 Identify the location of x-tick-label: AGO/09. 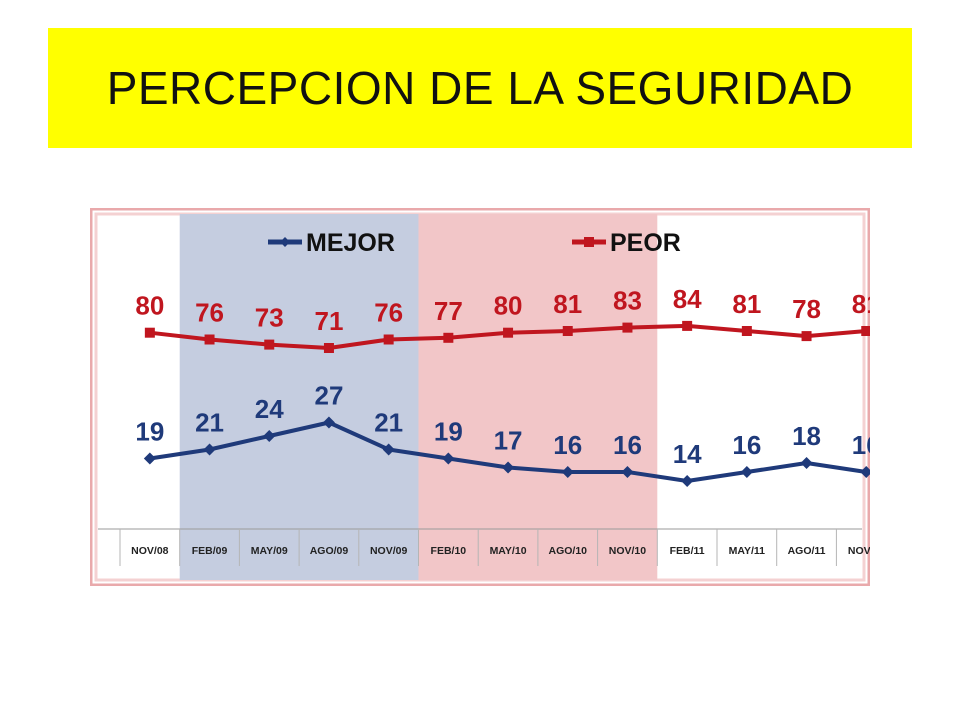
(329, 551).